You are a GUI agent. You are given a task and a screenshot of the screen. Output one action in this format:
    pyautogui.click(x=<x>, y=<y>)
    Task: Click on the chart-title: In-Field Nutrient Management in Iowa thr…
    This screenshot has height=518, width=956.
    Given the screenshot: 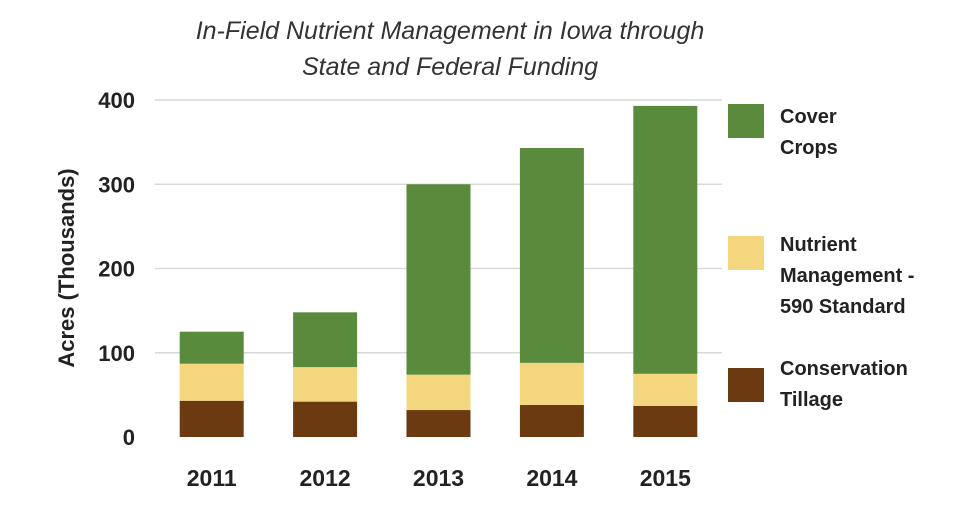 What is the action you would take?
    pyautogui.click(x=450, y=31)
    